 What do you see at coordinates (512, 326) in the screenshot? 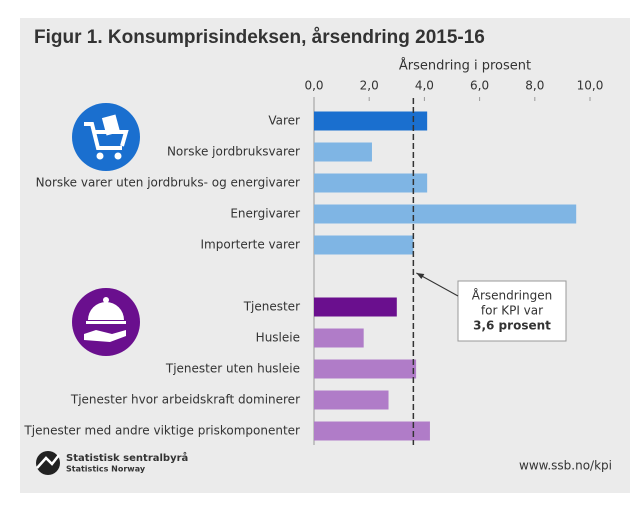
I see `annotation-text: 3,6 prosent` at bounding box center [512, 326].